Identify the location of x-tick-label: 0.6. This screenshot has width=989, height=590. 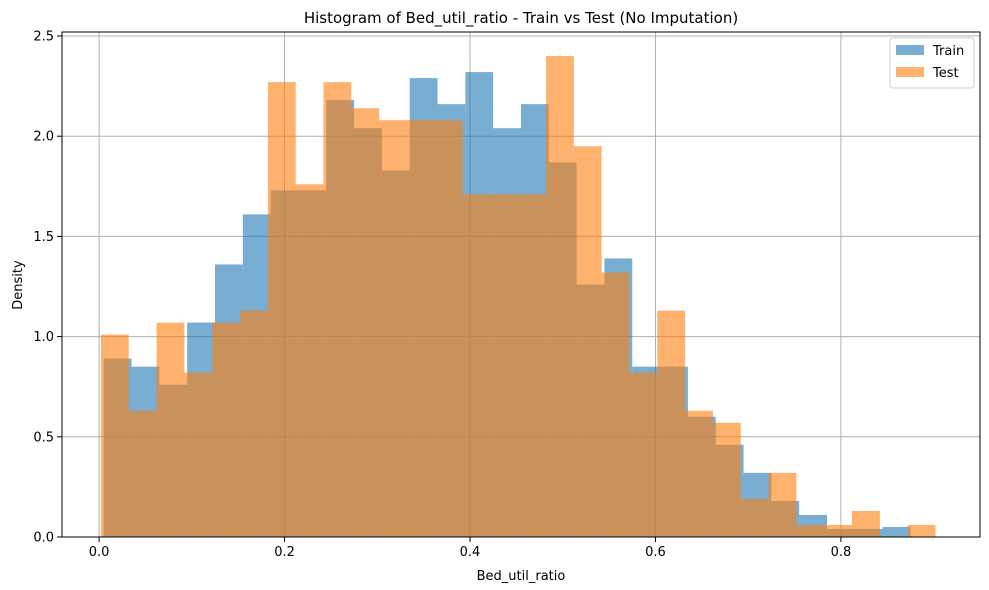
(655, 552).